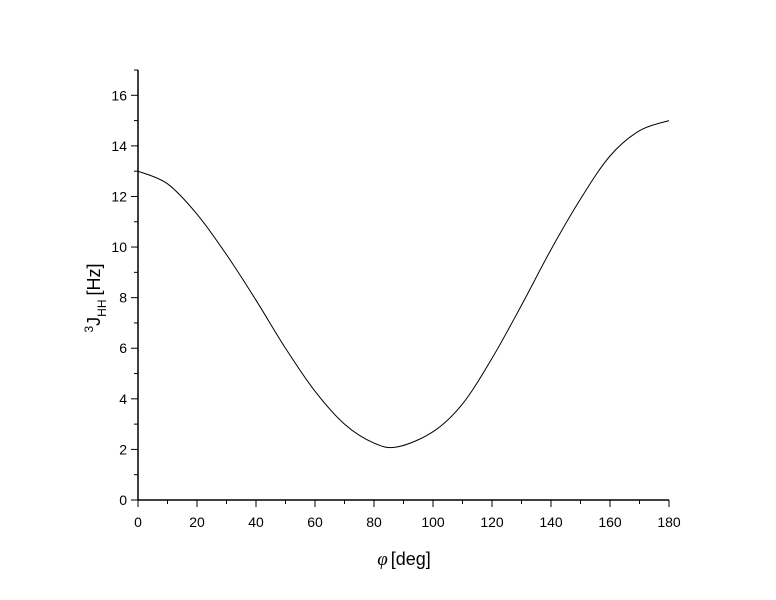 The height and width of the screenshot is (600, 776). What do you see at coordinates (123, 500) in the screenshot?
I see `y-tick-label: 0` at bounding box center [123, 500].